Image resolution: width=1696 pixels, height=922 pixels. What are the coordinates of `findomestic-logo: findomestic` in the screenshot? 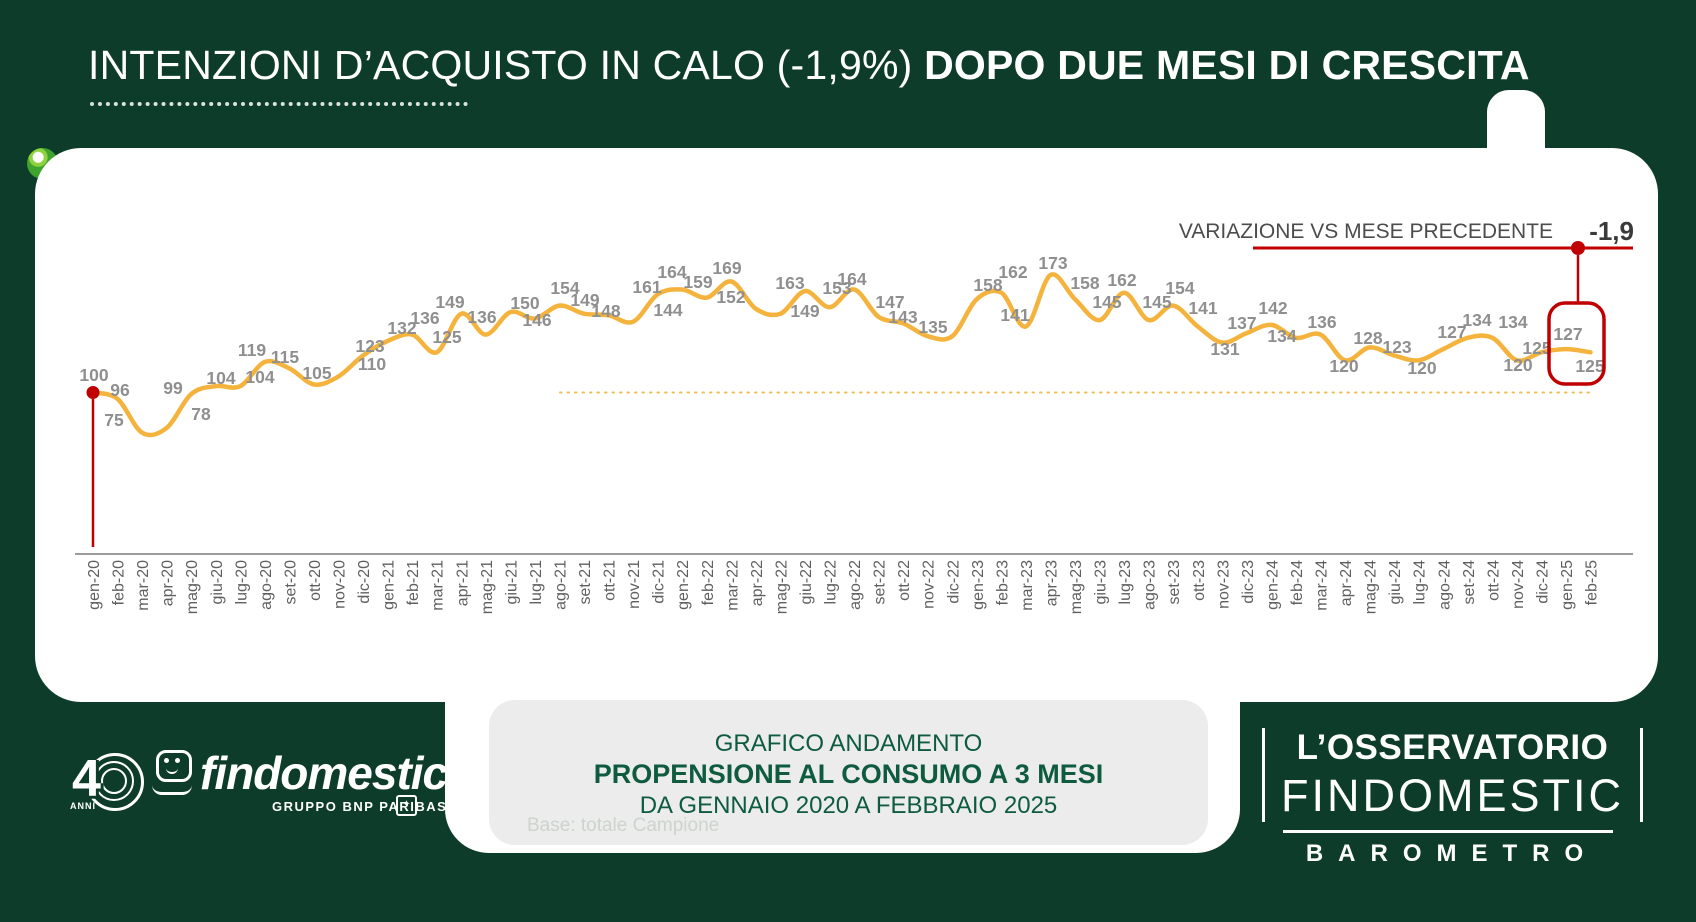 It's located at (324, 773).